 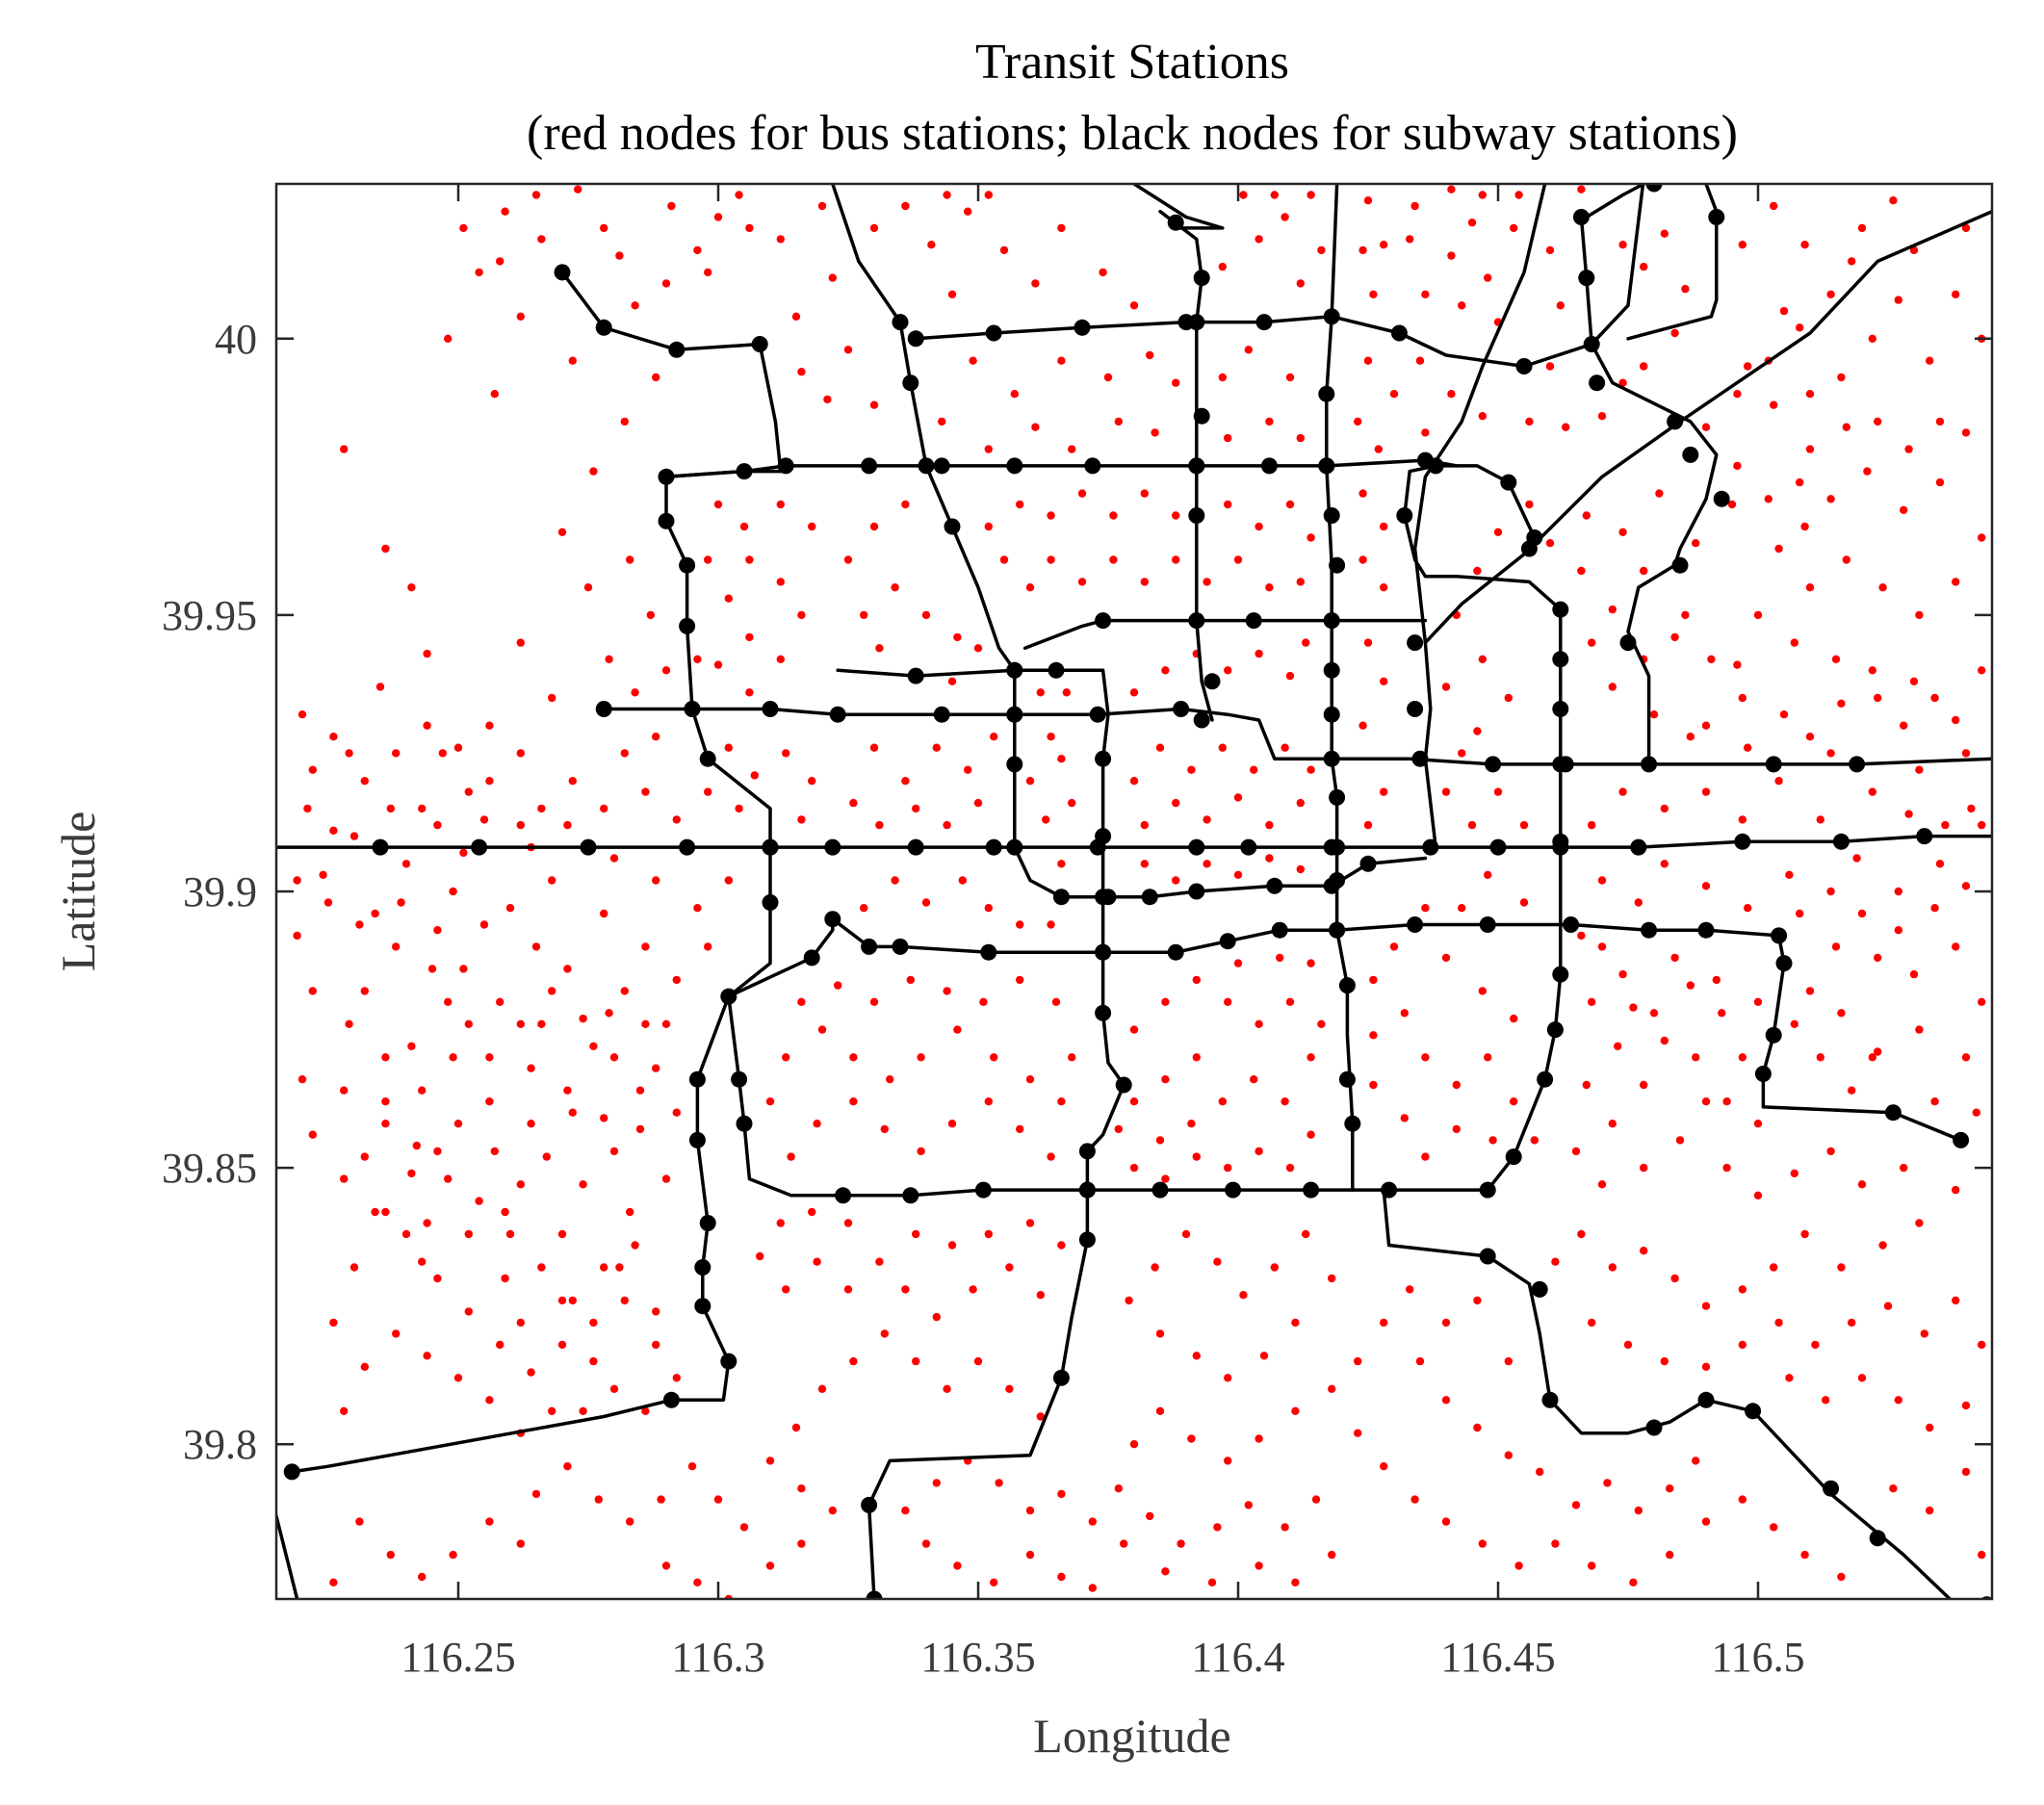 I want to click on y-axis-label: Latitude, so click(x=78, y=892).